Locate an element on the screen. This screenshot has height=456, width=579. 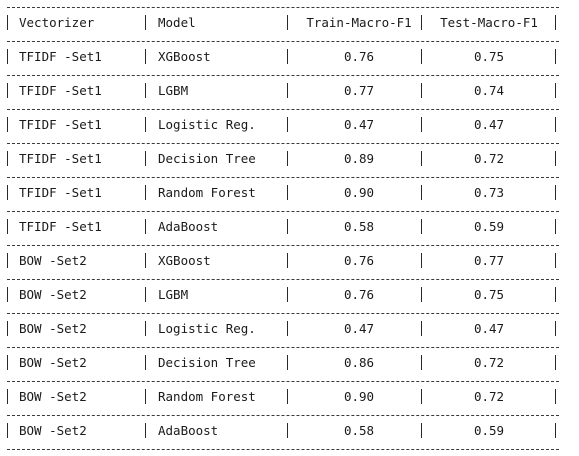
table-row: BOW -Set2 LGBM 0.76 0.75 is located at coordinates (289, 296).